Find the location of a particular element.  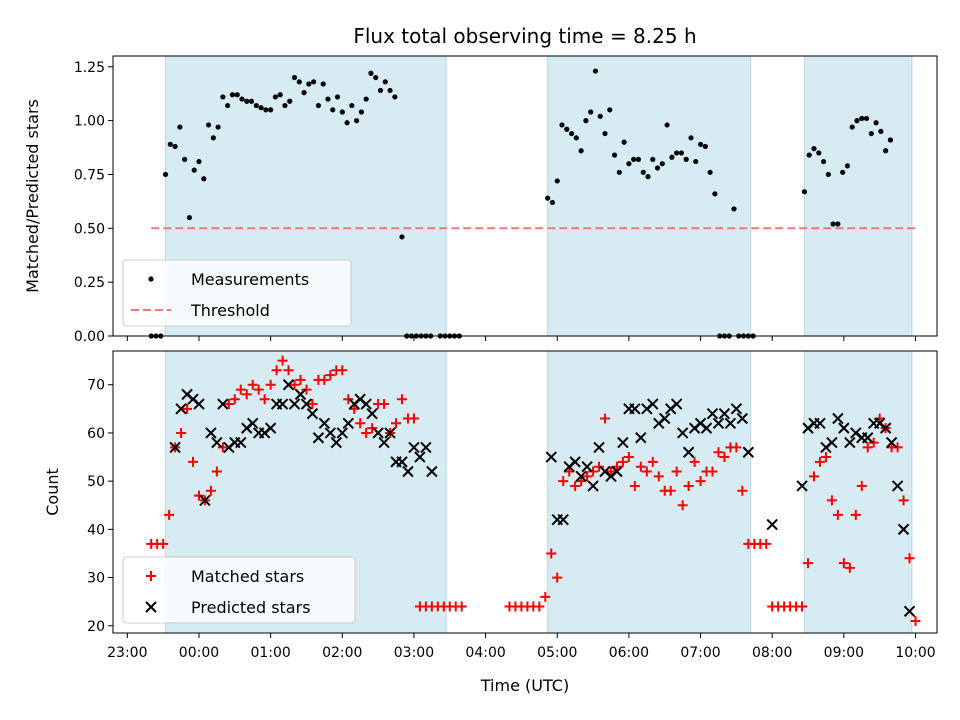

x-tick-label: 23:00 is located at coordinates (127, 653).